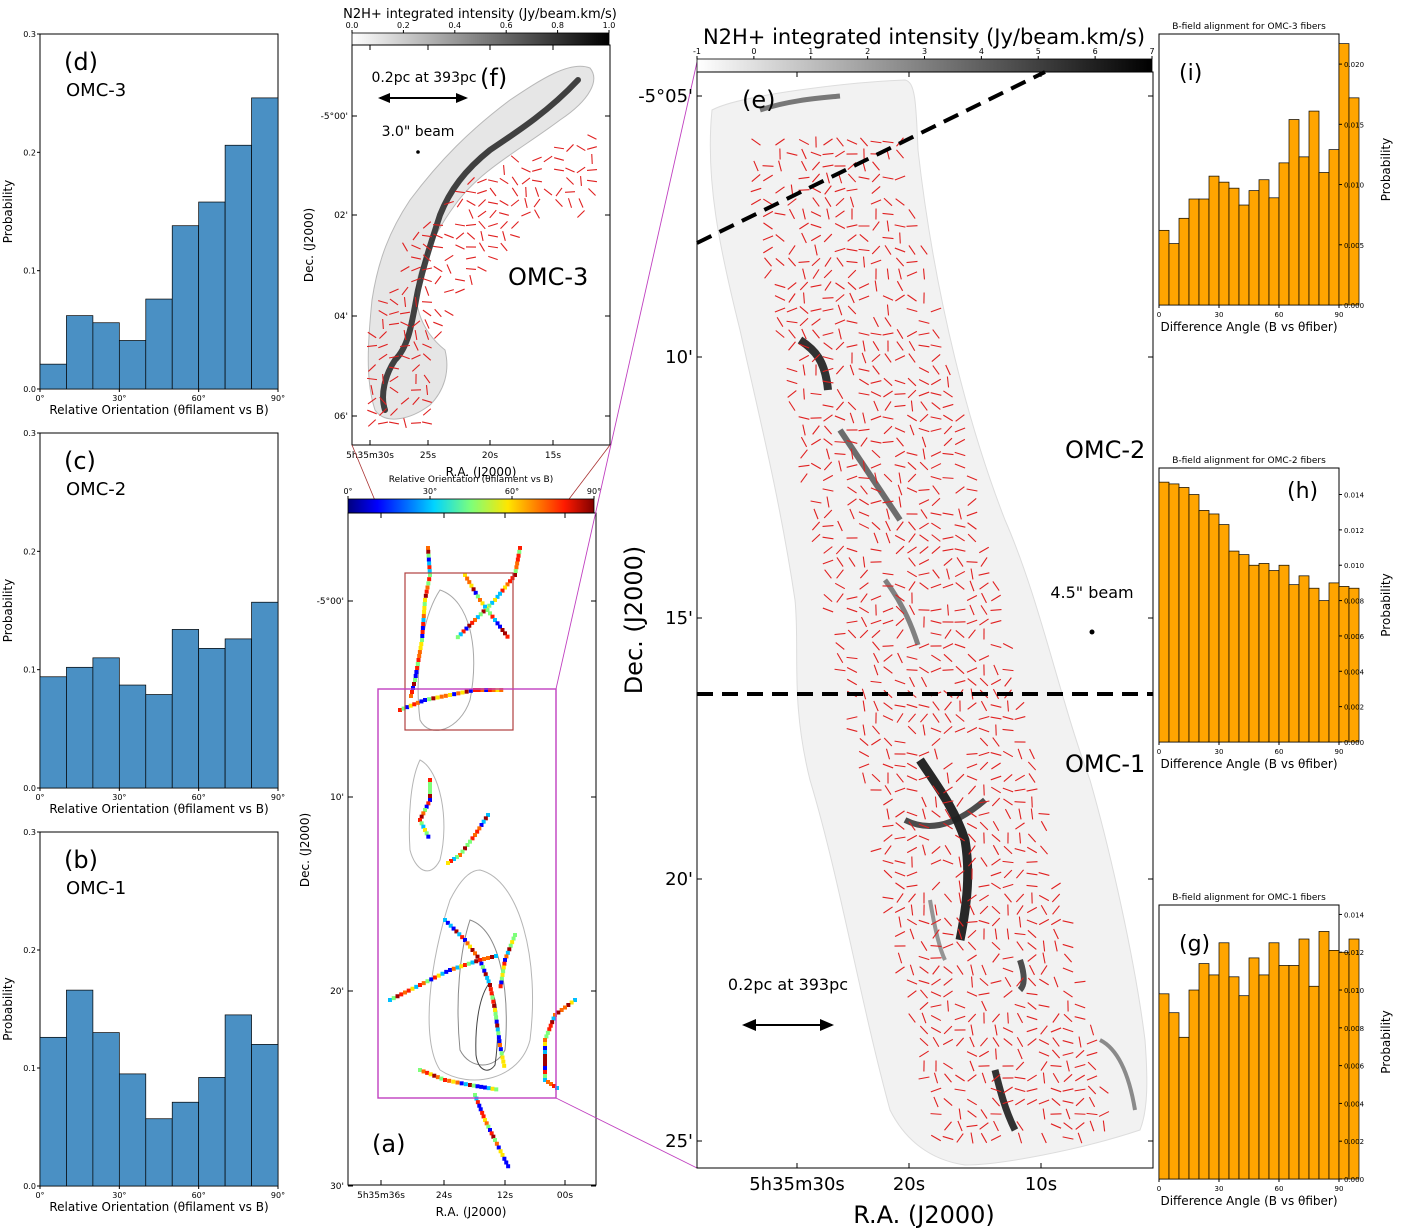  Describe the element at coordinates (462, 98) in the screenshot. I see `map-f-scalebar-right-arrow` at that location.